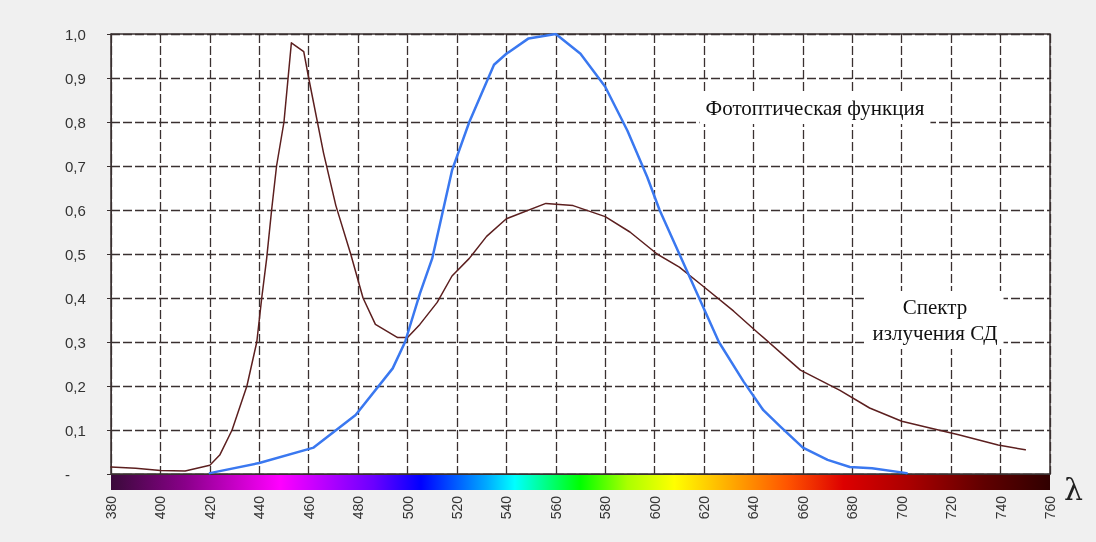 Image resolution: width=1096 pixels, height=542 pixels. I want to click on y-tick-label: 0,4, so click(75, 298).